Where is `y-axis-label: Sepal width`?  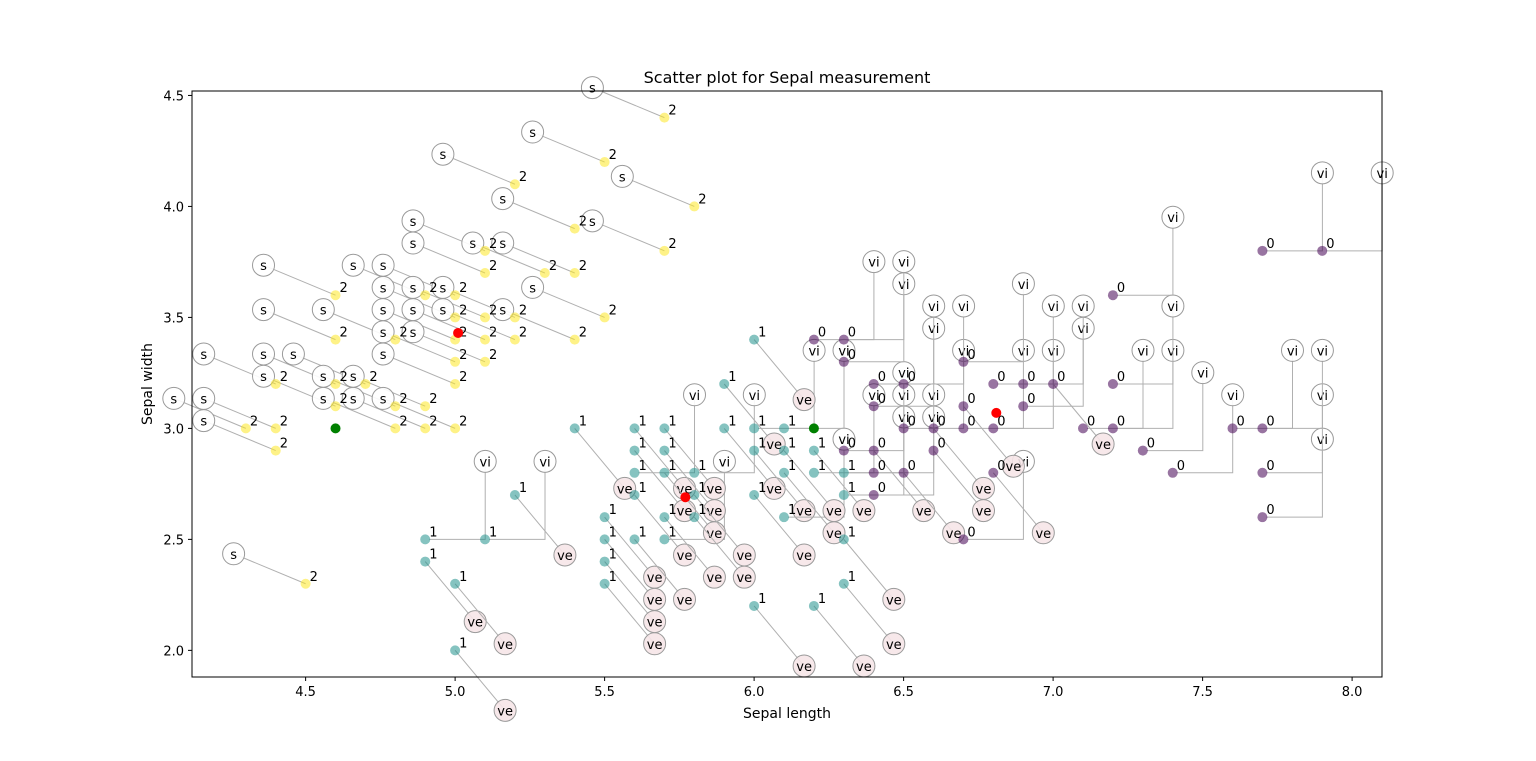 y-axis-label: Sepal width is located at coordinates (148, 384).